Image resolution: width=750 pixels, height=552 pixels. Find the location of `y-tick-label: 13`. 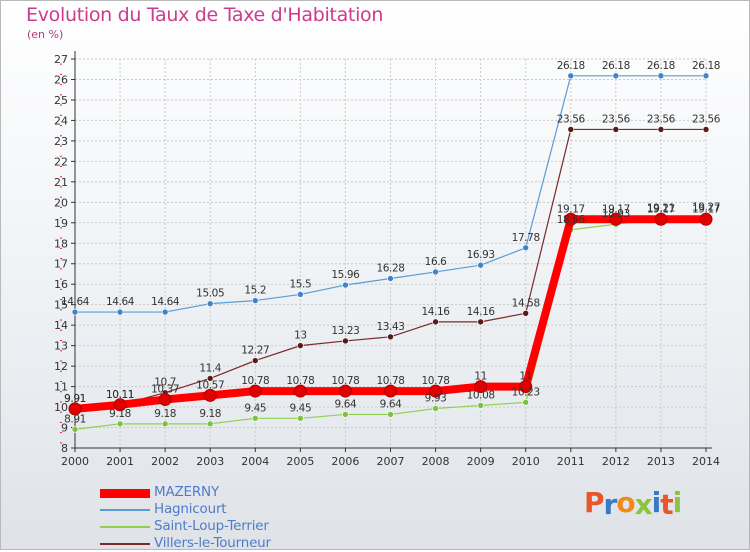

y-tick-label: 13 is located at coordinates (61, 346).